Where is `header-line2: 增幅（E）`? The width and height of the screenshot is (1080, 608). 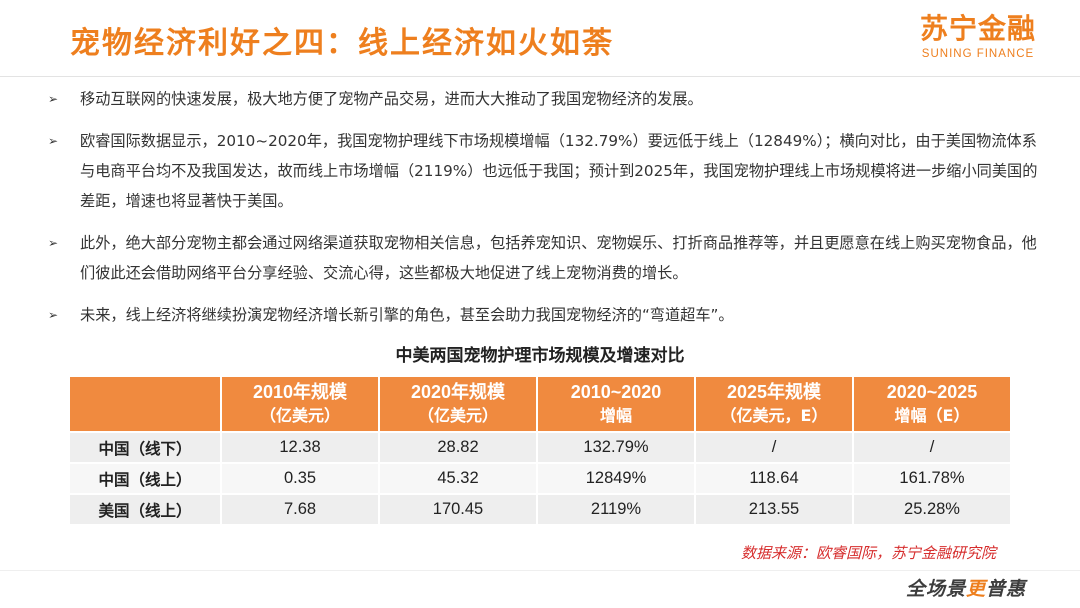 header-line2: 增幅（E） is located at coordinates (932, 415).